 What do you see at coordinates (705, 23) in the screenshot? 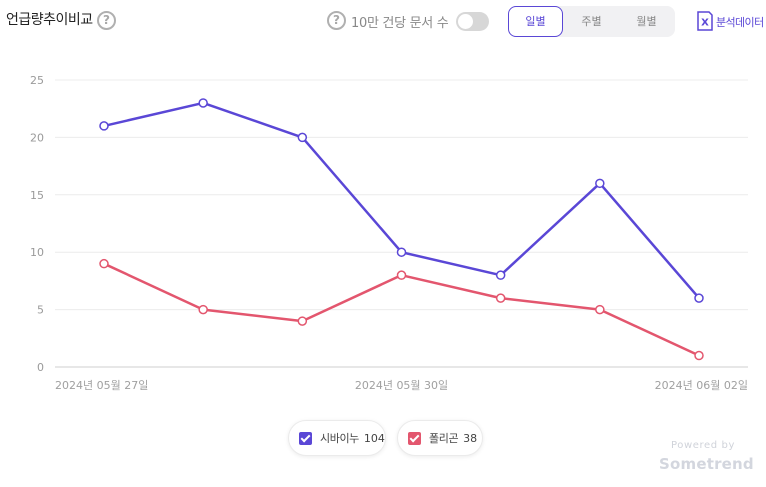
I see `excel-icon-letter: X` at bounding box center [705, 23].